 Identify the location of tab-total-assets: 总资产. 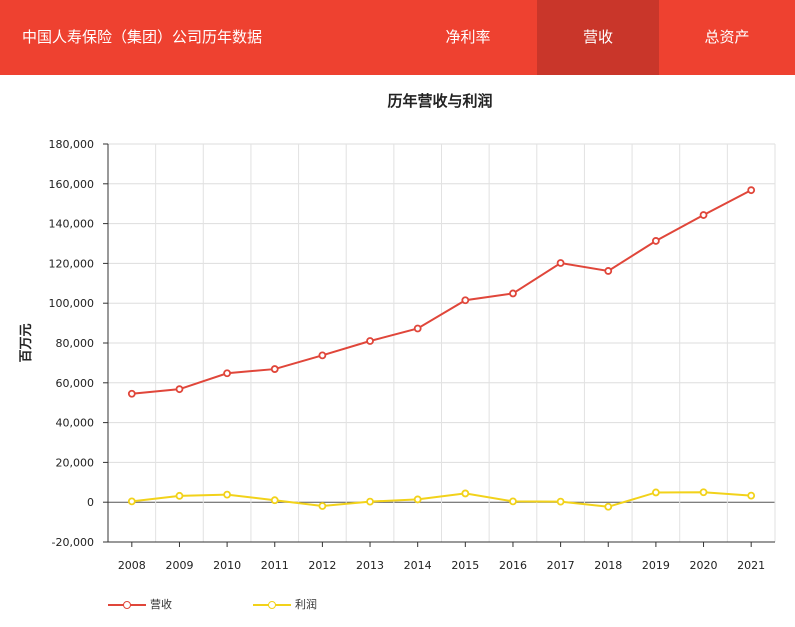
(727, 37).